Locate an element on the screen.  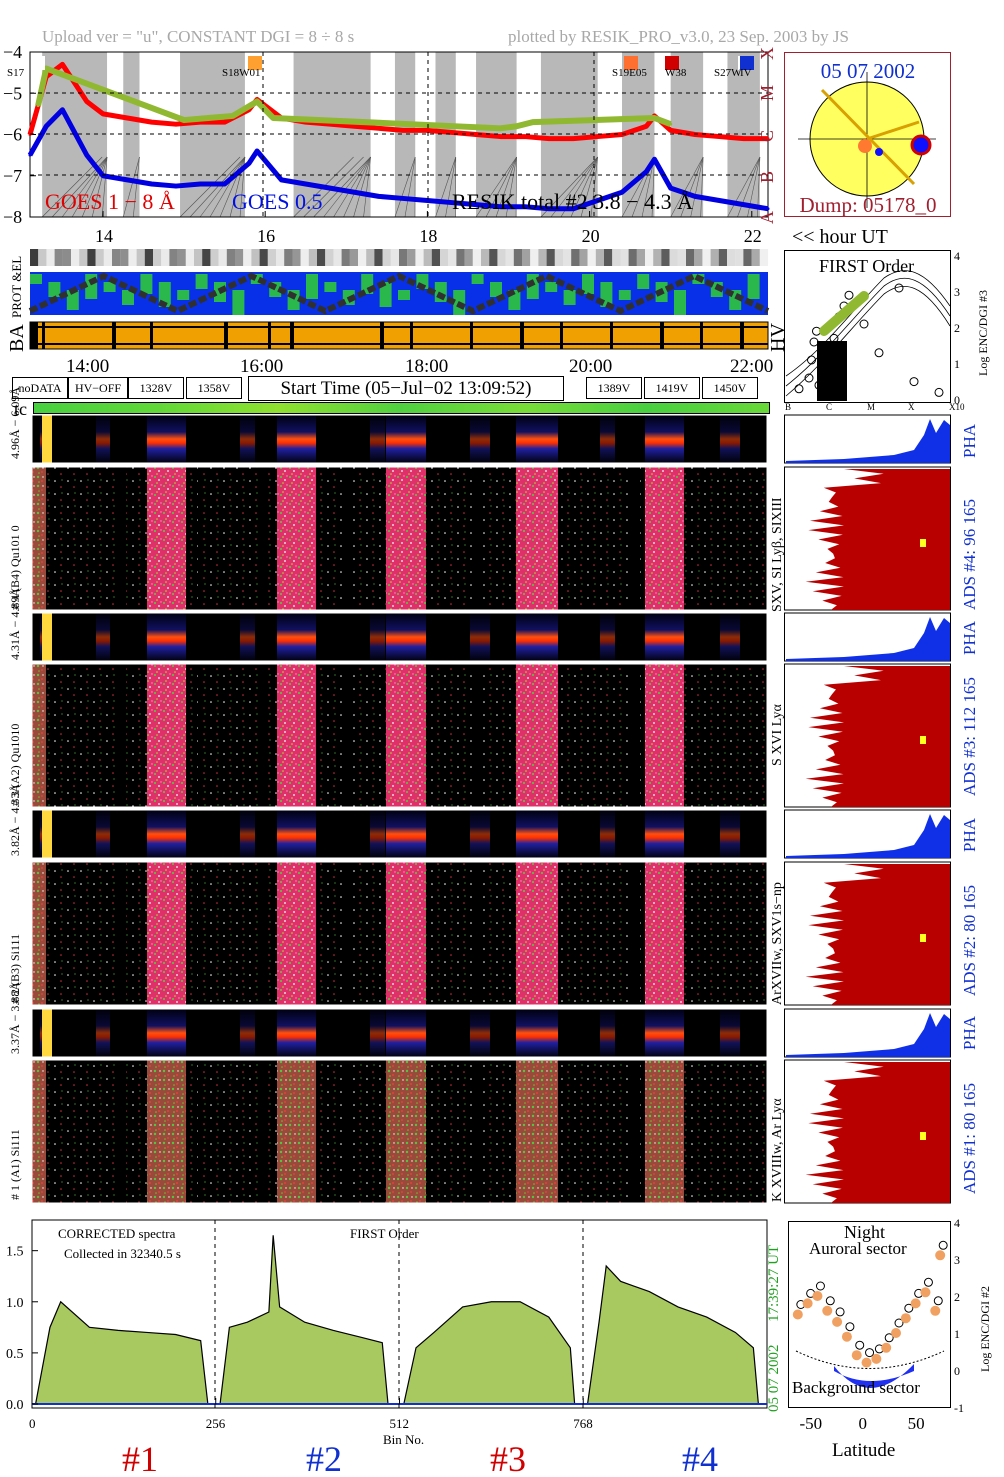
goes-ytick-label: −7 is located at coordinates (12, 176).